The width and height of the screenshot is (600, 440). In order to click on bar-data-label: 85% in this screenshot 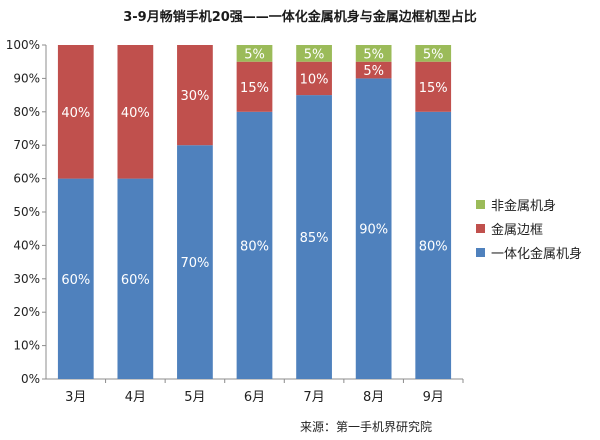, I will do `click(314, 238)`.